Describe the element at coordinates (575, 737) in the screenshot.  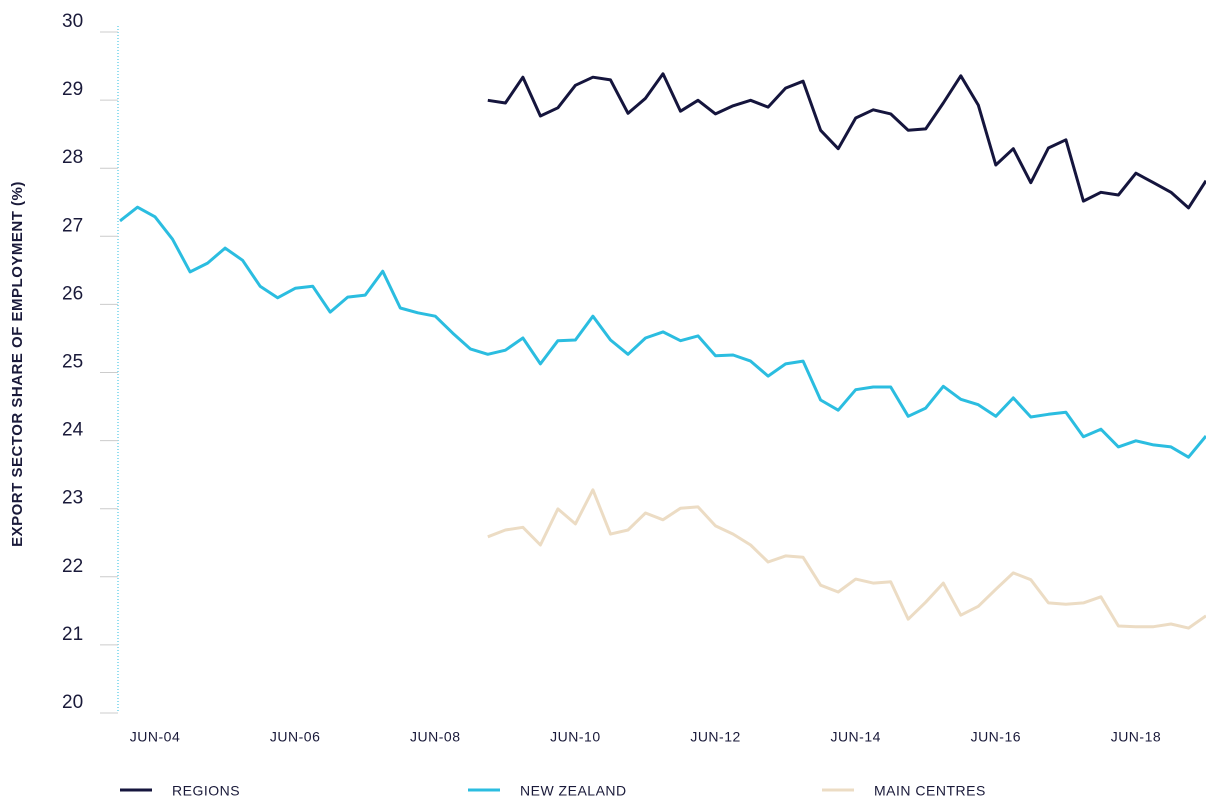
I see `x-tick-label: JUN-10` at that location.